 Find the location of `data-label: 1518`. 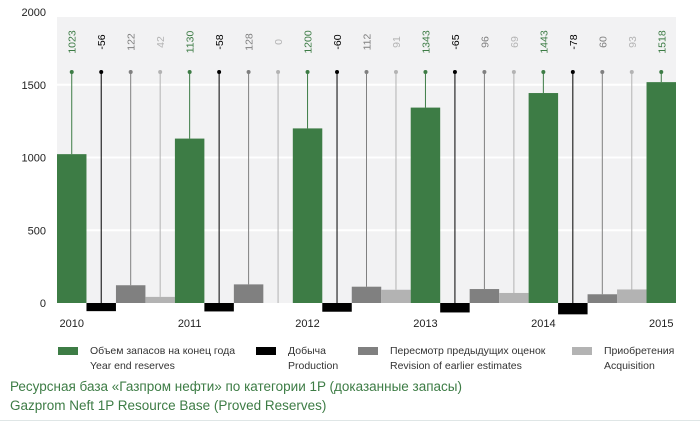

data-label: 1518 is located at coordinates (662, 42).